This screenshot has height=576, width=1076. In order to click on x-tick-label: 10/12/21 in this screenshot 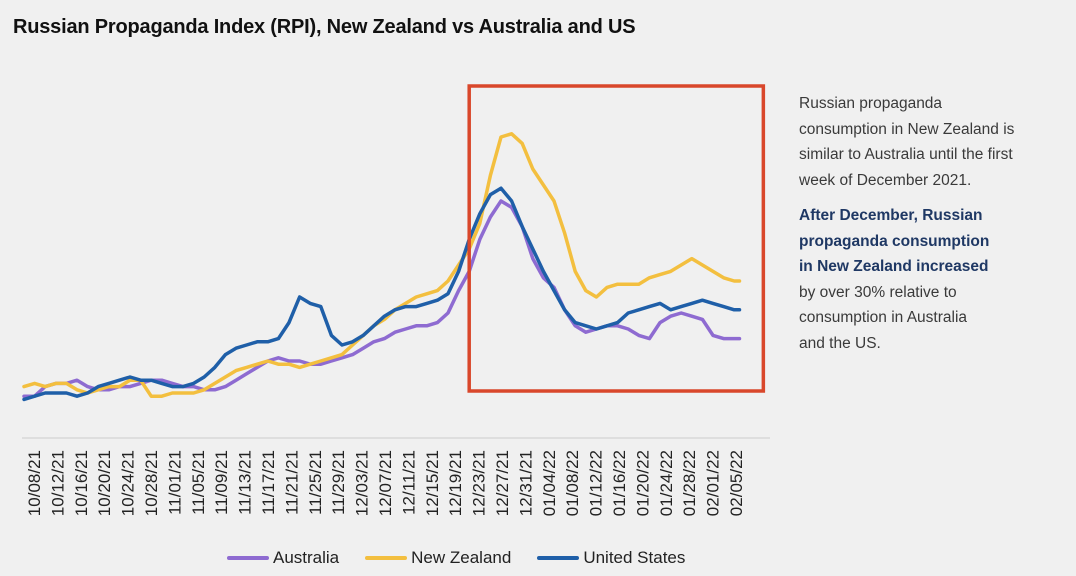, I will do `click(57, 483)`.